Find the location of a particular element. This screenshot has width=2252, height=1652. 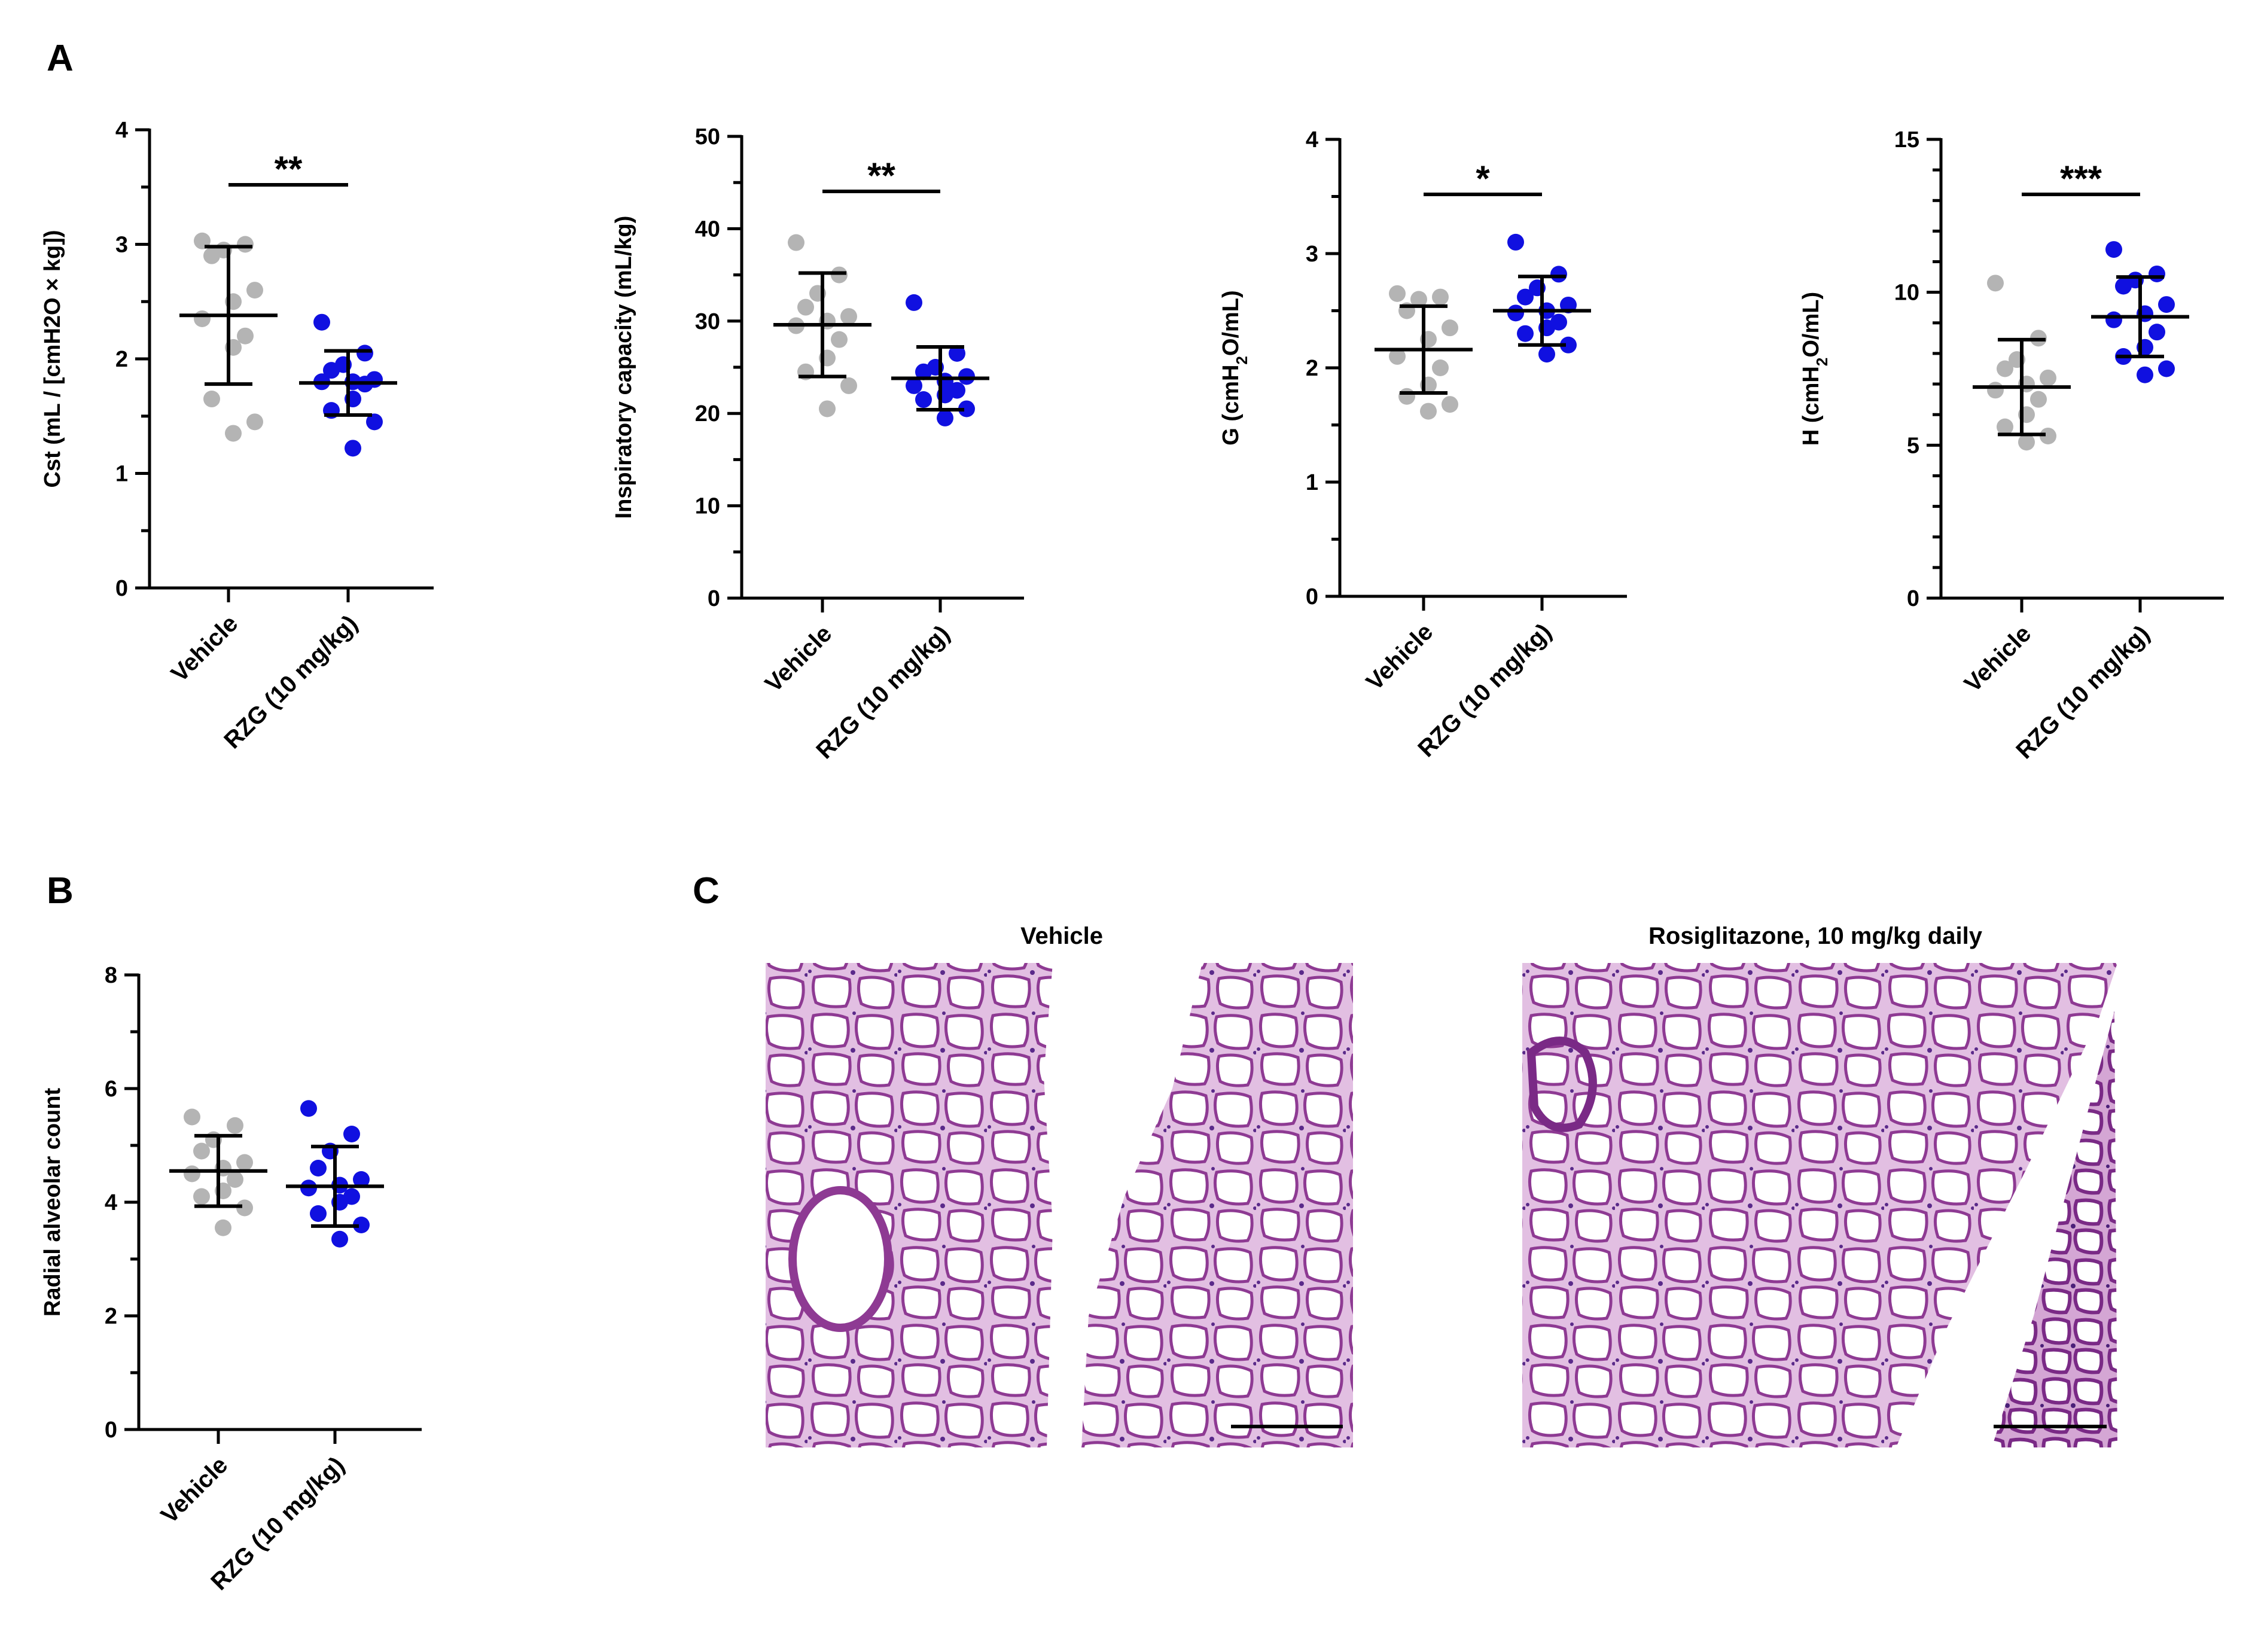

chart-0-ytick-label: 1 is located at coordinates (121, 475).